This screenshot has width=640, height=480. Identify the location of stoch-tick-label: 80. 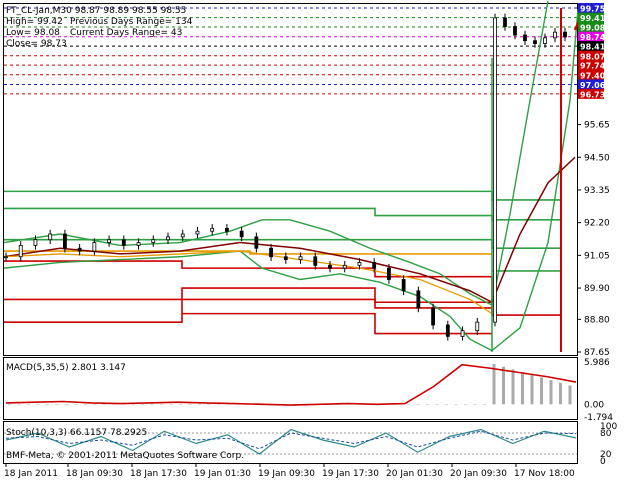
(606, 434).